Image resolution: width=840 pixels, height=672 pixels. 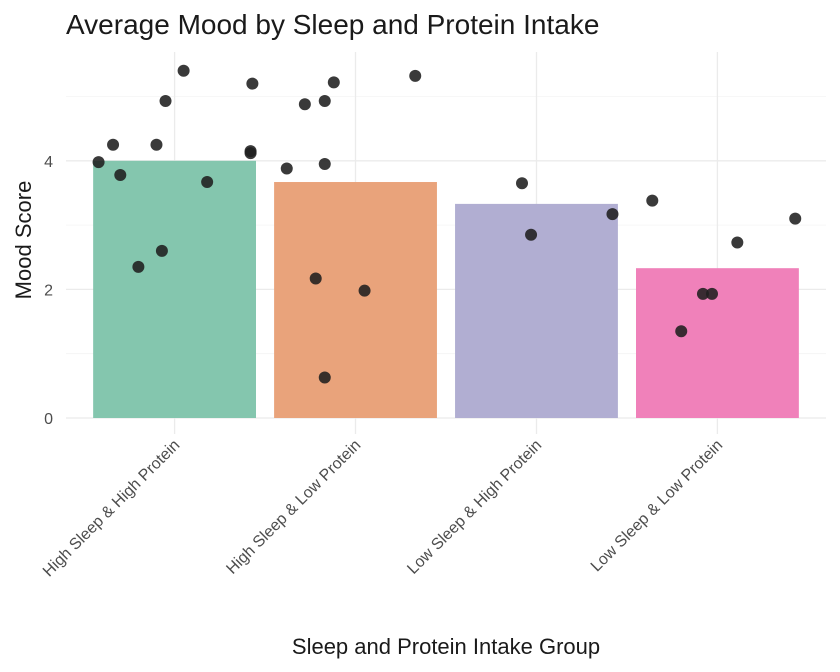 I want to click on x-tick-label: Low Sleep & Low Protein, so click(x=657, y=506).